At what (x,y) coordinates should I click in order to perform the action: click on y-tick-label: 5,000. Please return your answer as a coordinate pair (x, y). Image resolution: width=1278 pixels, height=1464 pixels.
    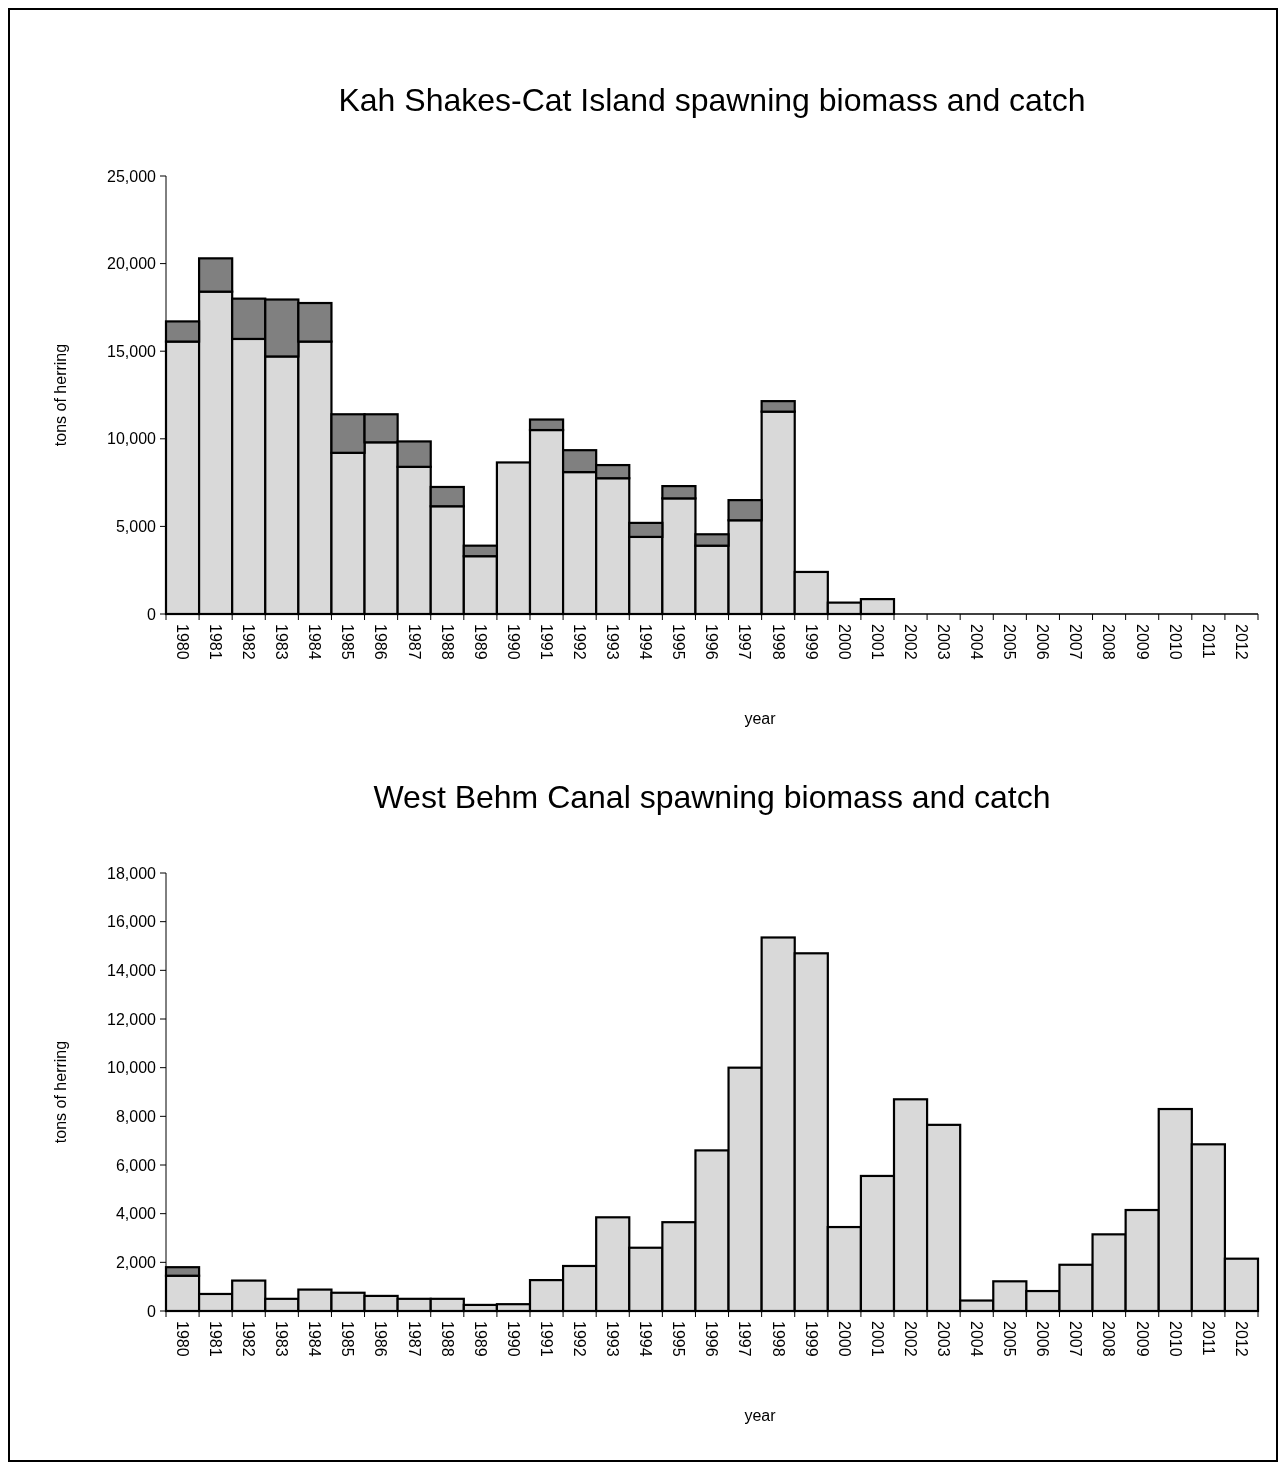
    Looking at the image, I should click on (136, 526).